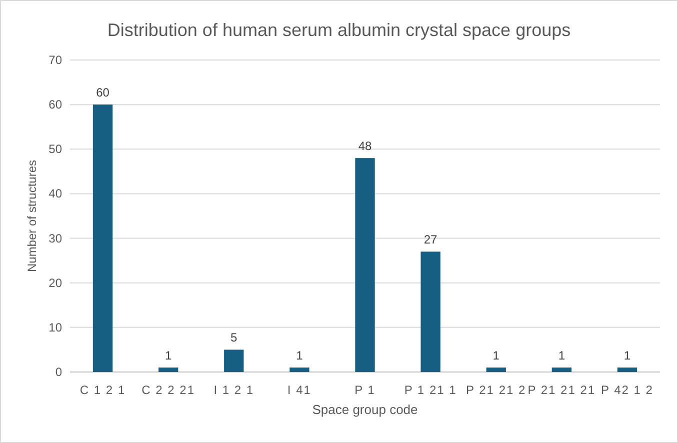  I want to click on data-label: 5, so click(234, 337).